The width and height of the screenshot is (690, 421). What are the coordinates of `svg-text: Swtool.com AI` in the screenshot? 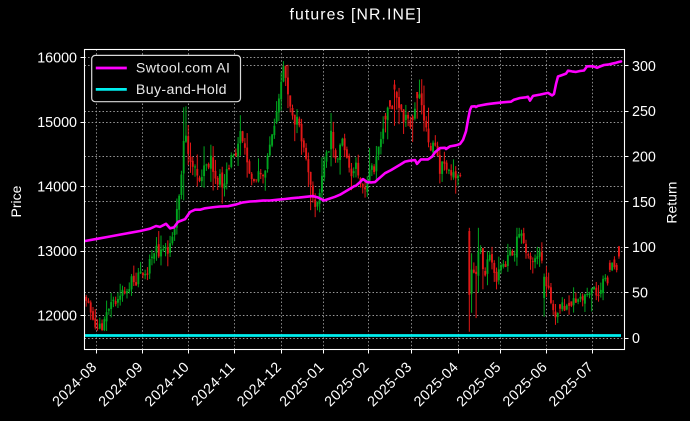 It's located at (183, 69).